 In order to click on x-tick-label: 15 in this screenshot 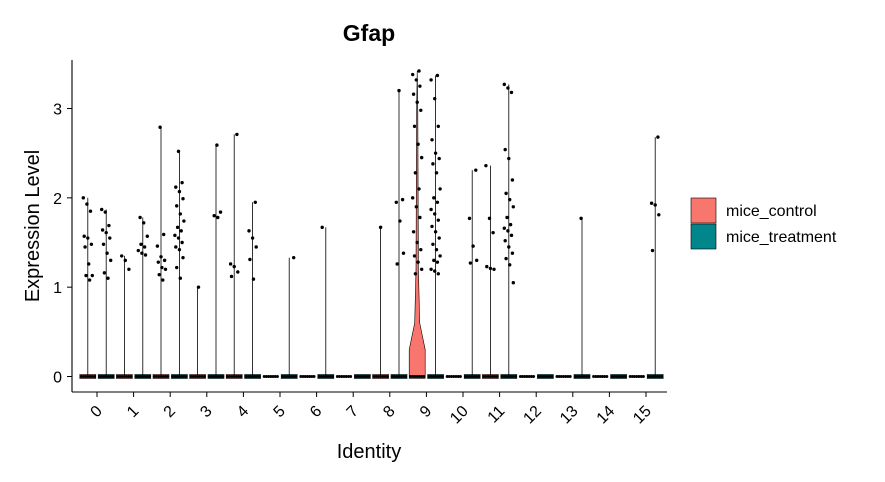, I will do `click(642, 415)`.